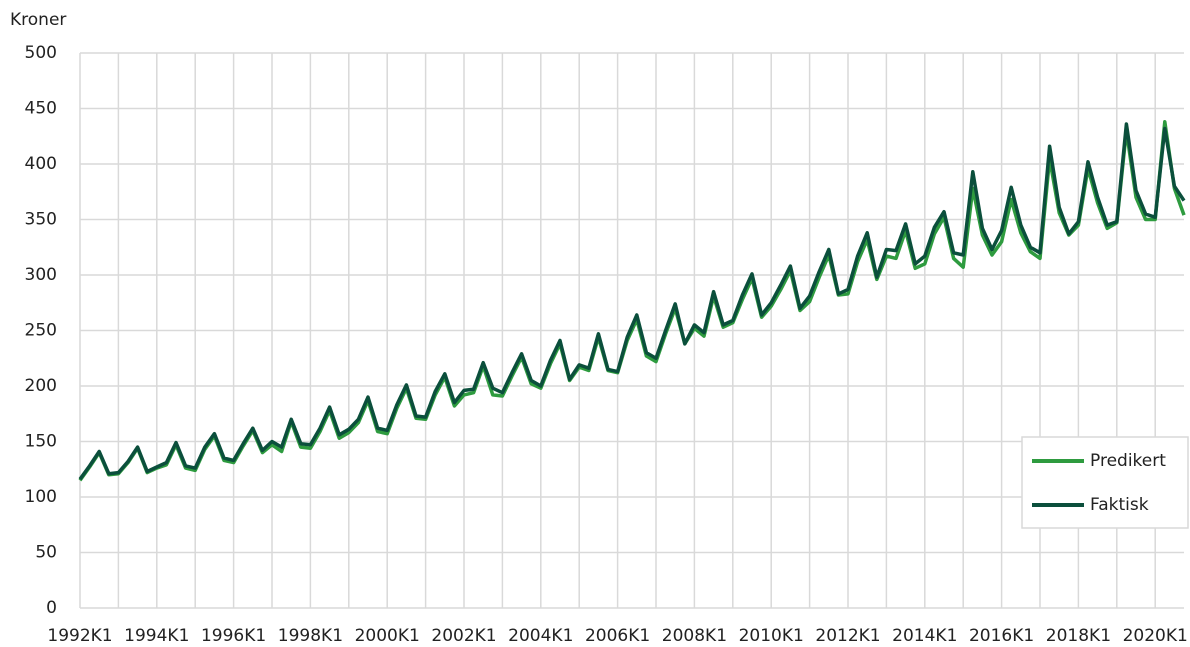 Image resolution: width=1190 pixels, height=647 pixels. What do you see at coordinates (540, 636) in the screenshot?
I see `x-tick-label: 2004K1` at bounding box center [540, 636].